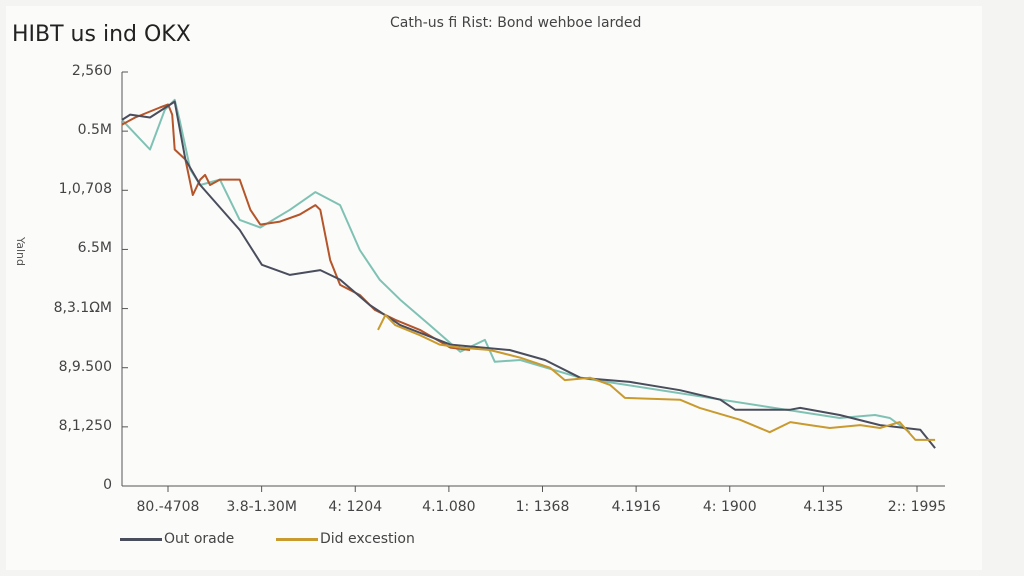 The height and width of the screenshot is (576, 1024). Describe the element at coordinates (107, 485) in the screenshot. I see `y-tick-label: 0` at that location.